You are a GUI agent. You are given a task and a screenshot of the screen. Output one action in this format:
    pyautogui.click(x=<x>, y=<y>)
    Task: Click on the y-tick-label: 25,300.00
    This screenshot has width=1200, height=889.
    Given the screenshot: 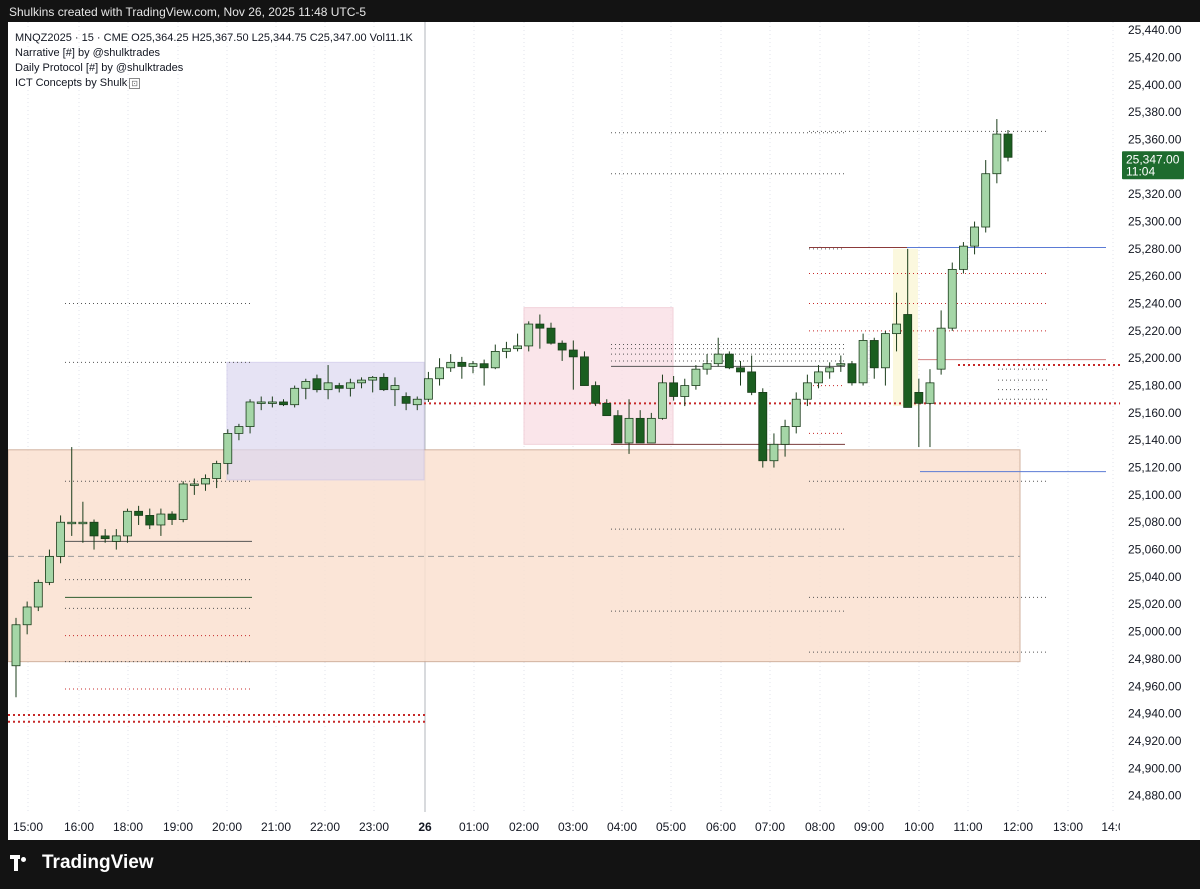 What is the action you would take?
    pyautogui.click(x=1155, y=222)
    